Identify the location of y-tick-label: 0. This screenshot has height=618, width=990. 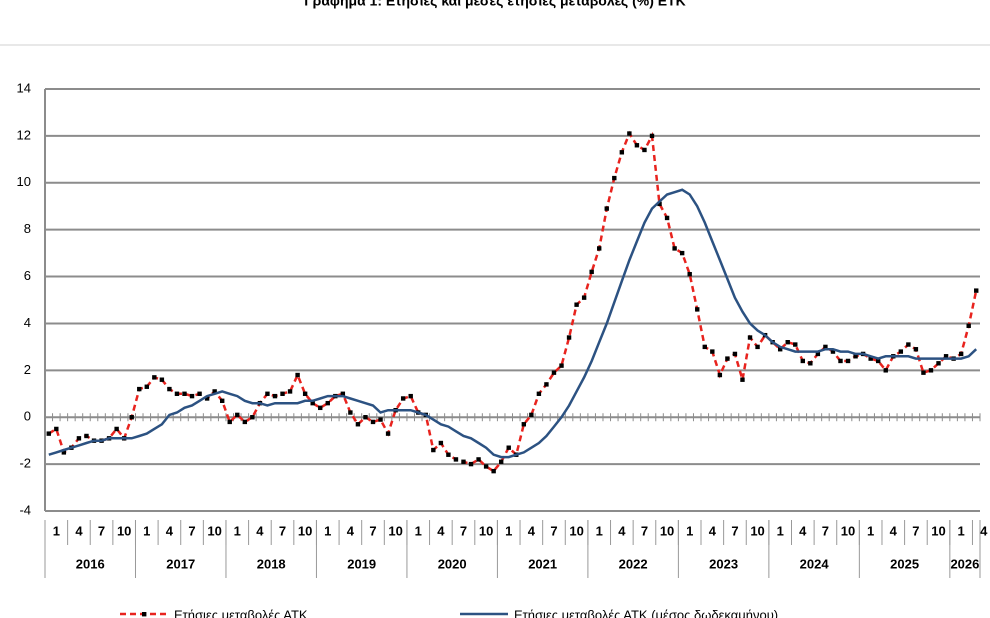
(27, 416).